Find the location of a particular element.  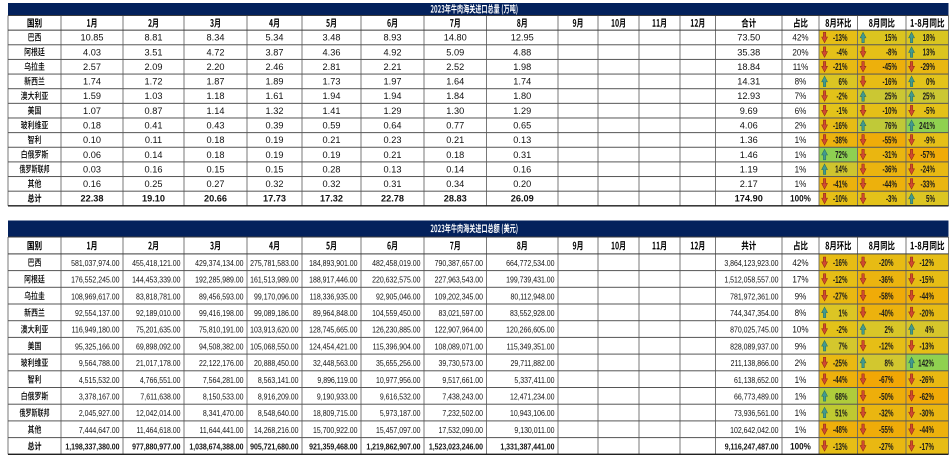

svg-text: 103,913,620.00 is located at coordinates (274, 330).